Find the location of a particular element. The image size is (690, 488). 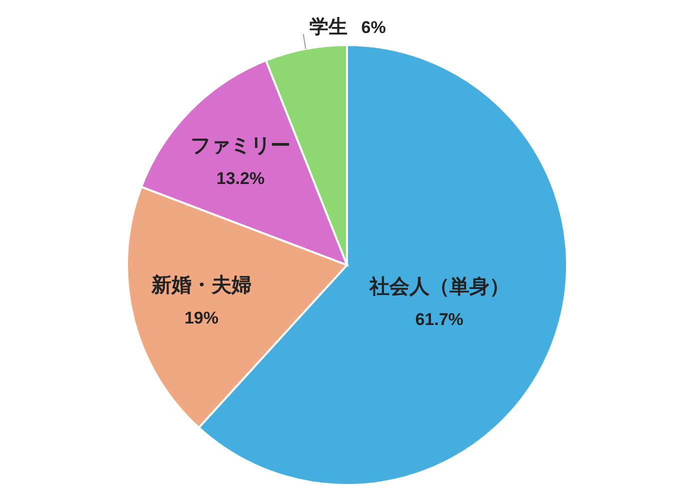

data-label: 61.7% is located at coordinates (439, 319).